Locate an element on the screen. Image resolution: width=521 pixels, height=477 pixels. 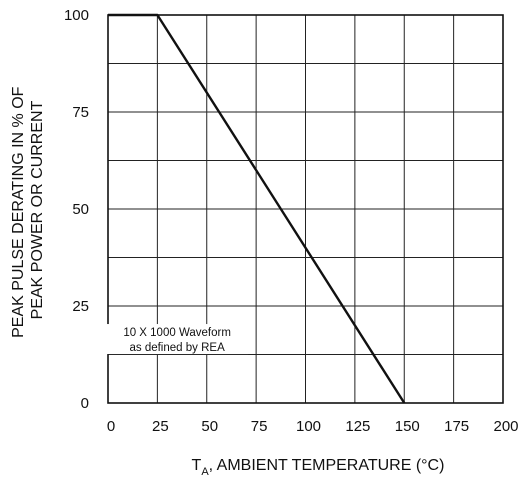
x-tick-label: 100 is located at coordinates (308, 426).